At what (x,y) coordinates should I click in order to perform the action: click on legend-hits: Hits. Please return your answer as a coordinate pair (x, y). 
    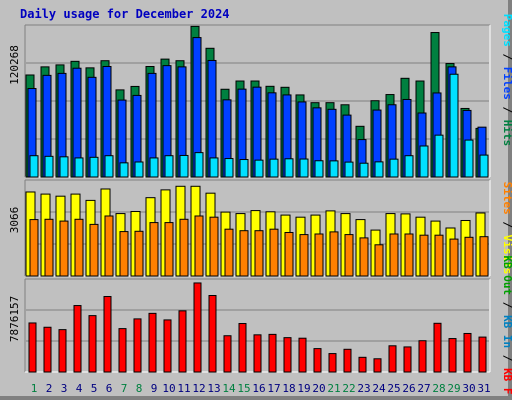
    Looking at the image, I should click on (506, 133).